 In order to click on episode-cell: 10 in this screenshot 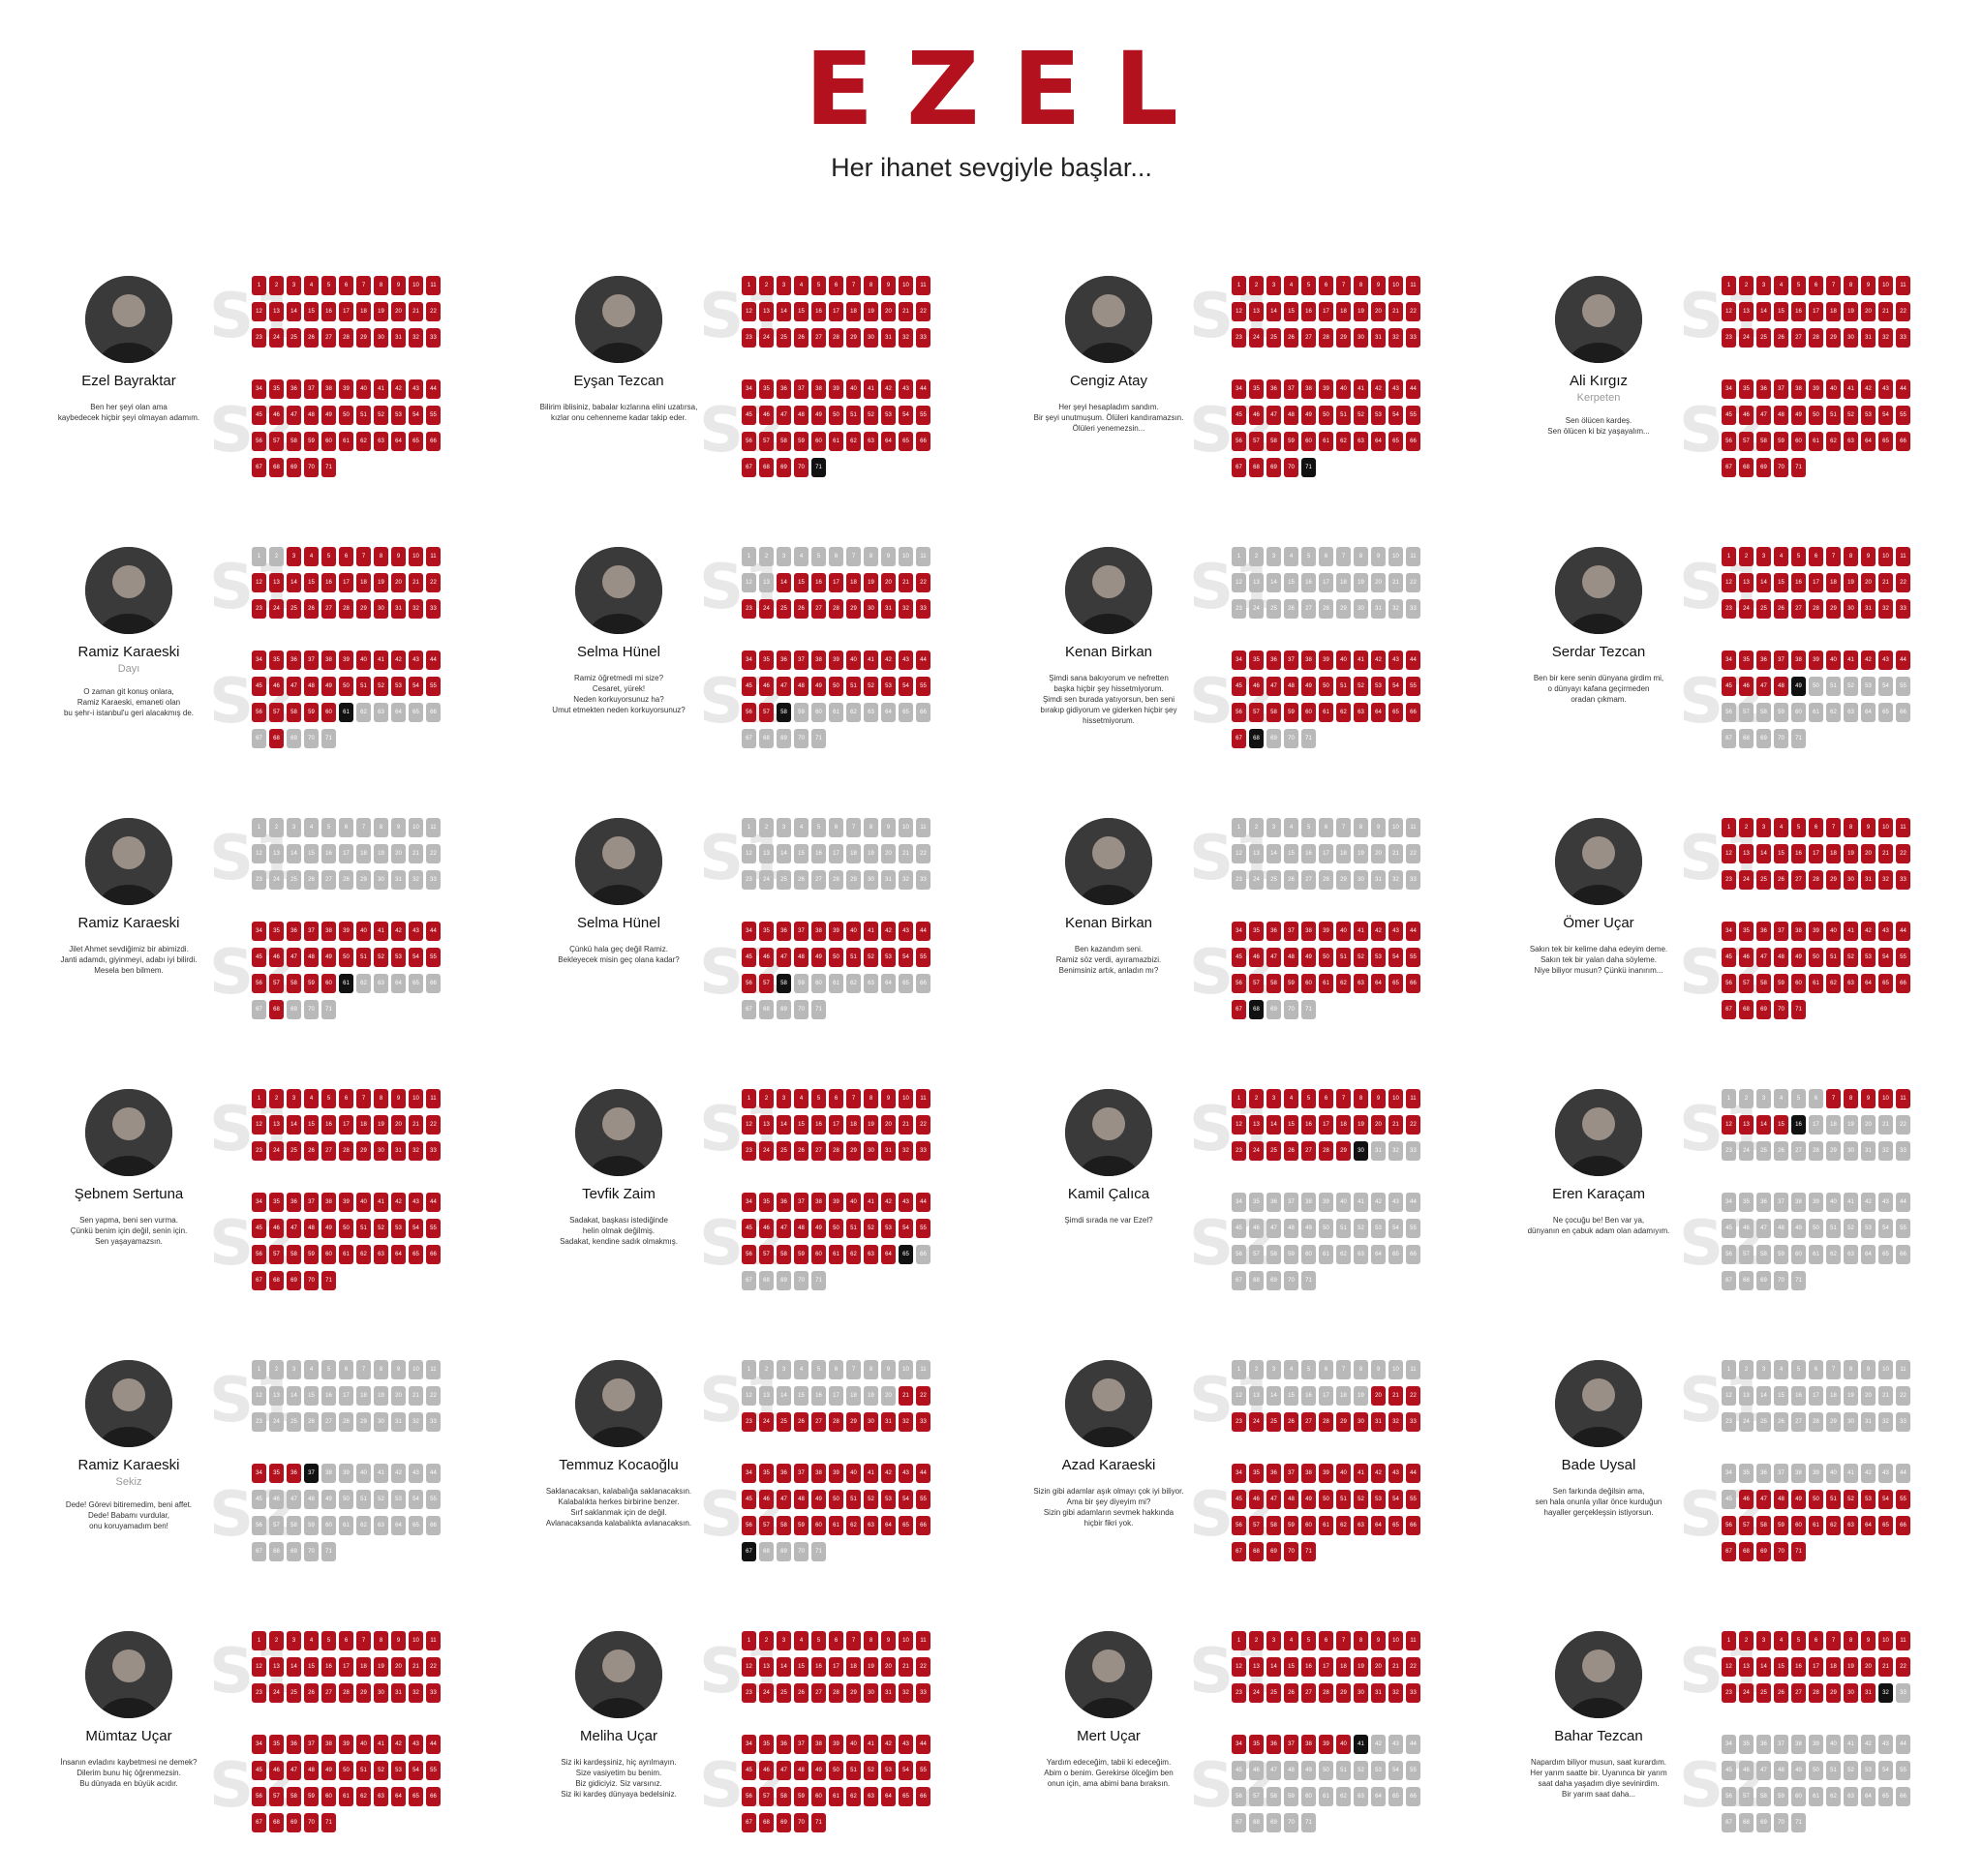, I will do `click(1396, 556)`.